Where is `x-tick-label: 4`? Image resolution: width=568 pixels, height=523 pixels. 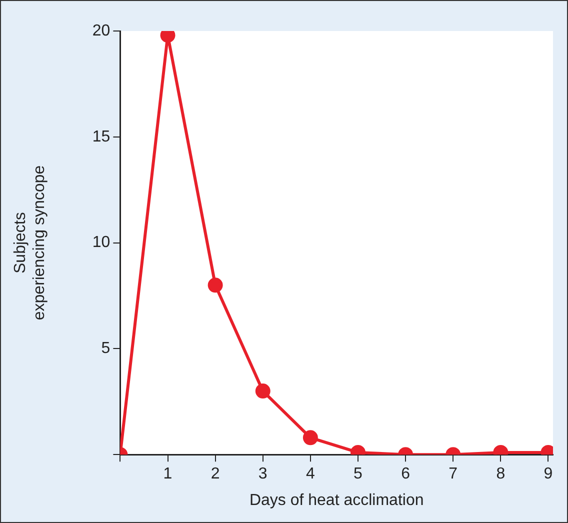 x-tick-label: 4 is located at coordinates (310, 474).